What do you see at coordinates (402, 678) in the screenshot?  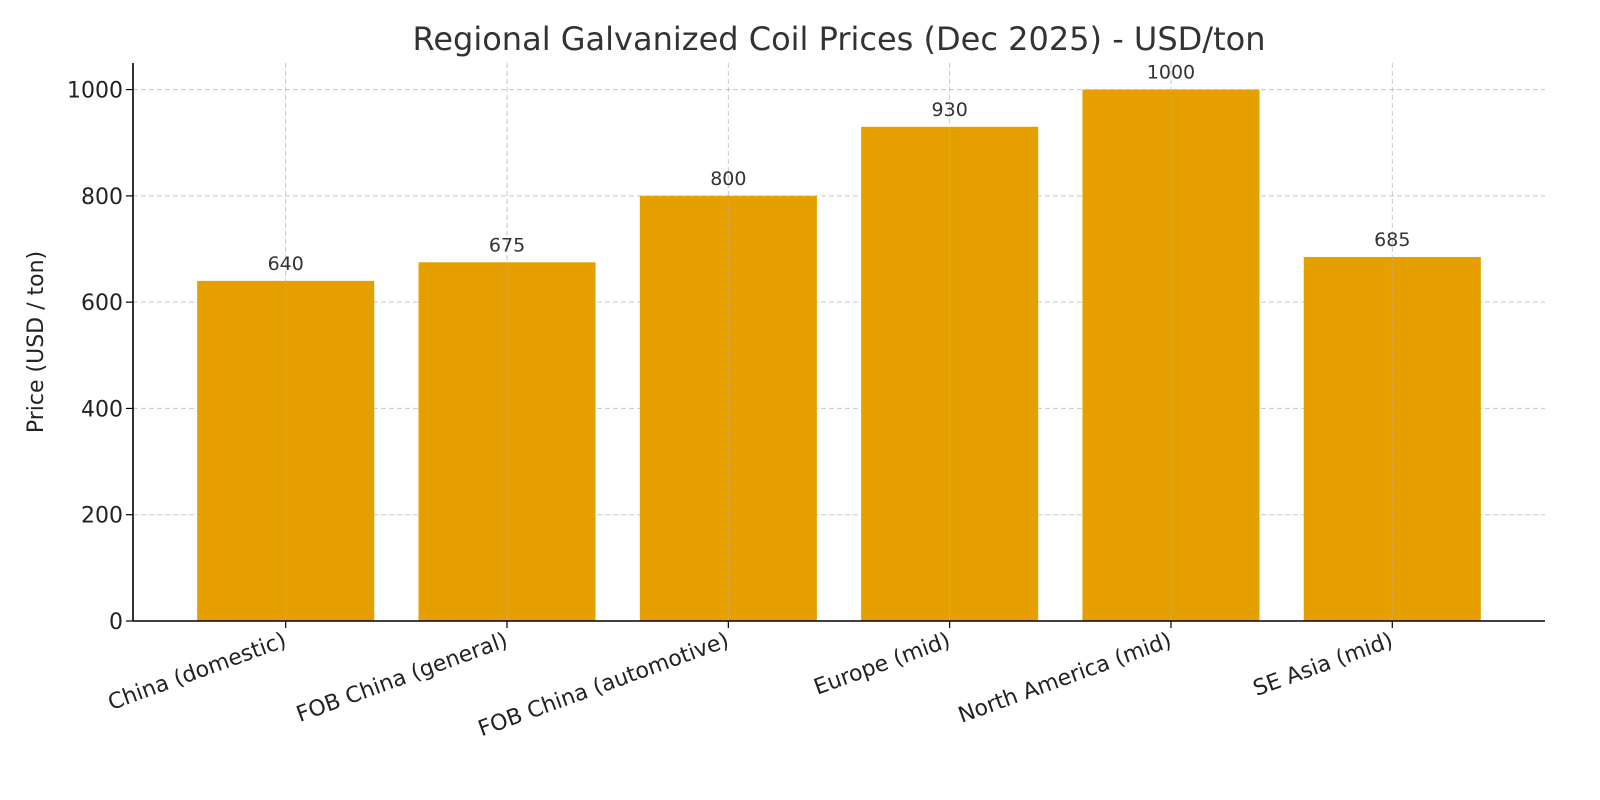 I see `x-tick-label: FOB China (general)` at bounding box center [402, 678].